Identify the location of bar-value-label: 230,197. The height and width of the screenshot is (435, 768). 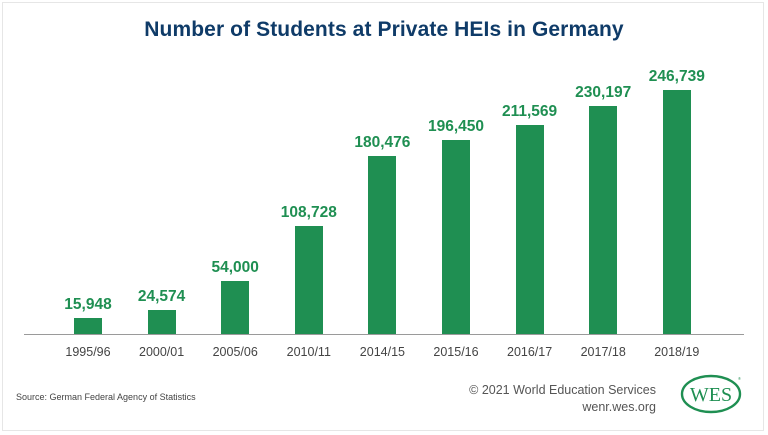
(603, 92).